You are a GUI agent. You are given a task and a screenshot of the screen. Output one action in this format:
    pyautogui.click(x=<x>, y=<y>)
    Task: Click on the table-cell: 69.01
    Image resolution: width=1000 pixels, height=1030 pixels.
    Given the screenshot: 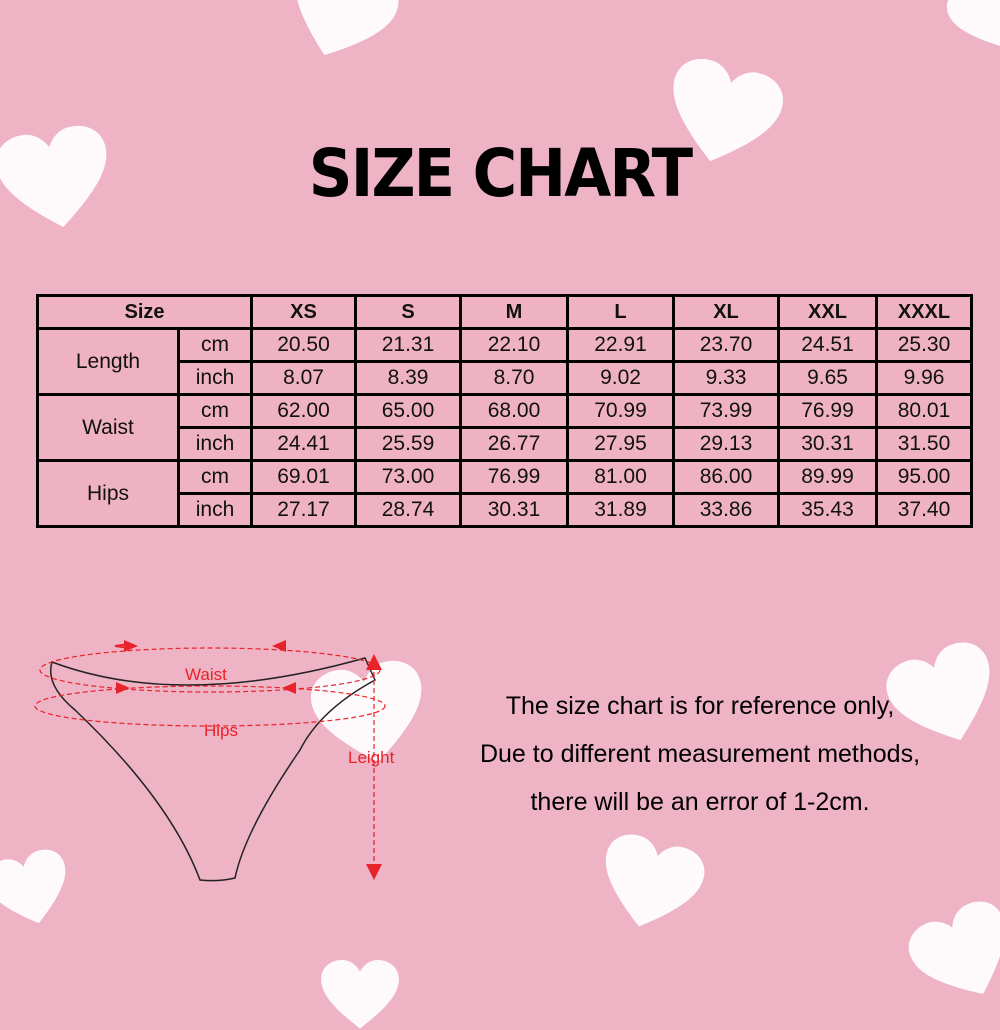 What is the action you would take?
    pyautogui.click(x=303, y=477)
    